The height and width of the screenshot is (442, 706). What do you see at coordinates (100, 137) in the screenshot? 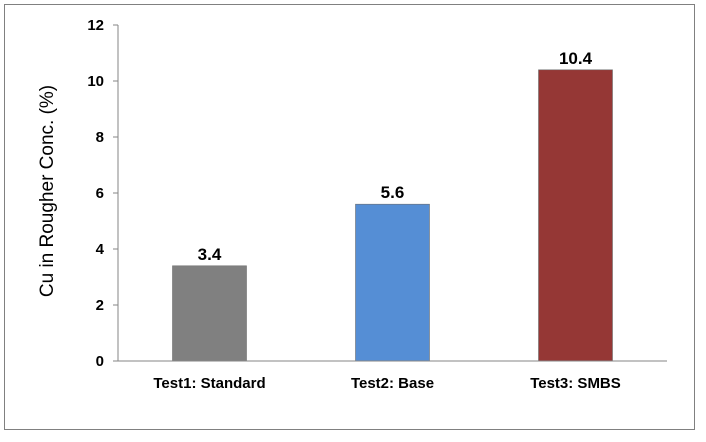
I see `y-tick-label: 8` at bounding box center [100, 137].